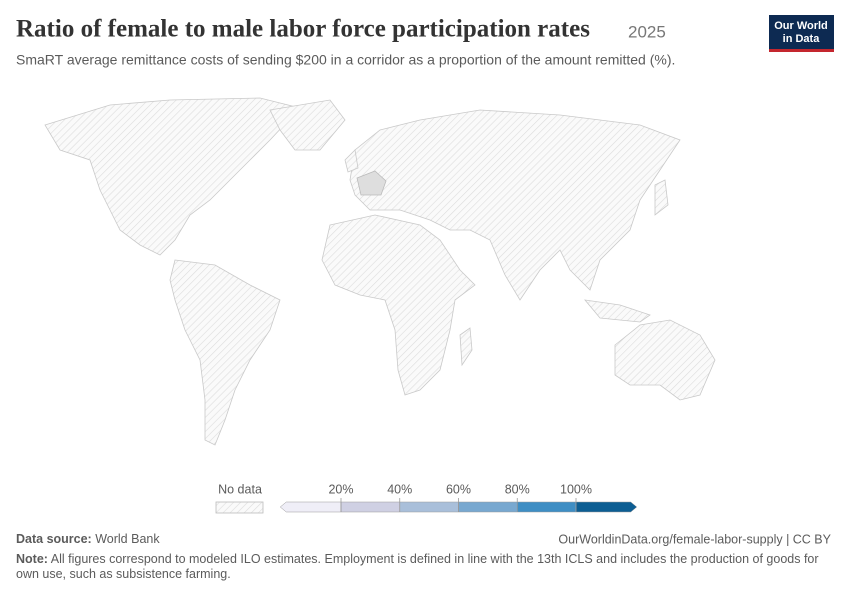 This screenshot has height=605, width=850. What do you see at coordinates (647, 31) in the screenshot?
I see `year: 2025` at bounding box center [647, 31].